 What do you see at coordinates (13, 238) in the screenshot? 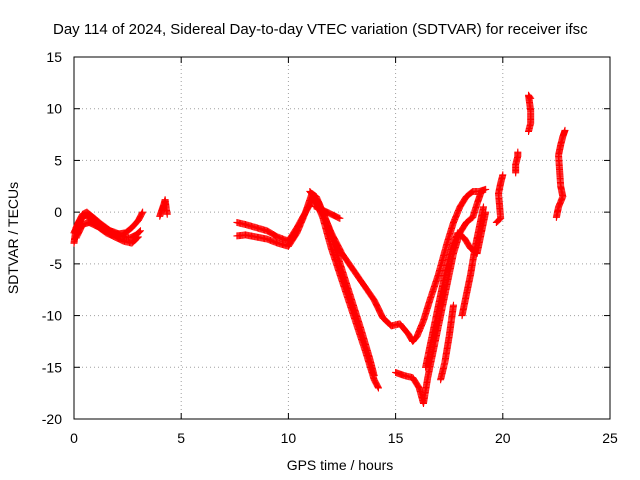
I see `y-axis-label: SDTVAR / TECUs` at bounding box center [13, 238].